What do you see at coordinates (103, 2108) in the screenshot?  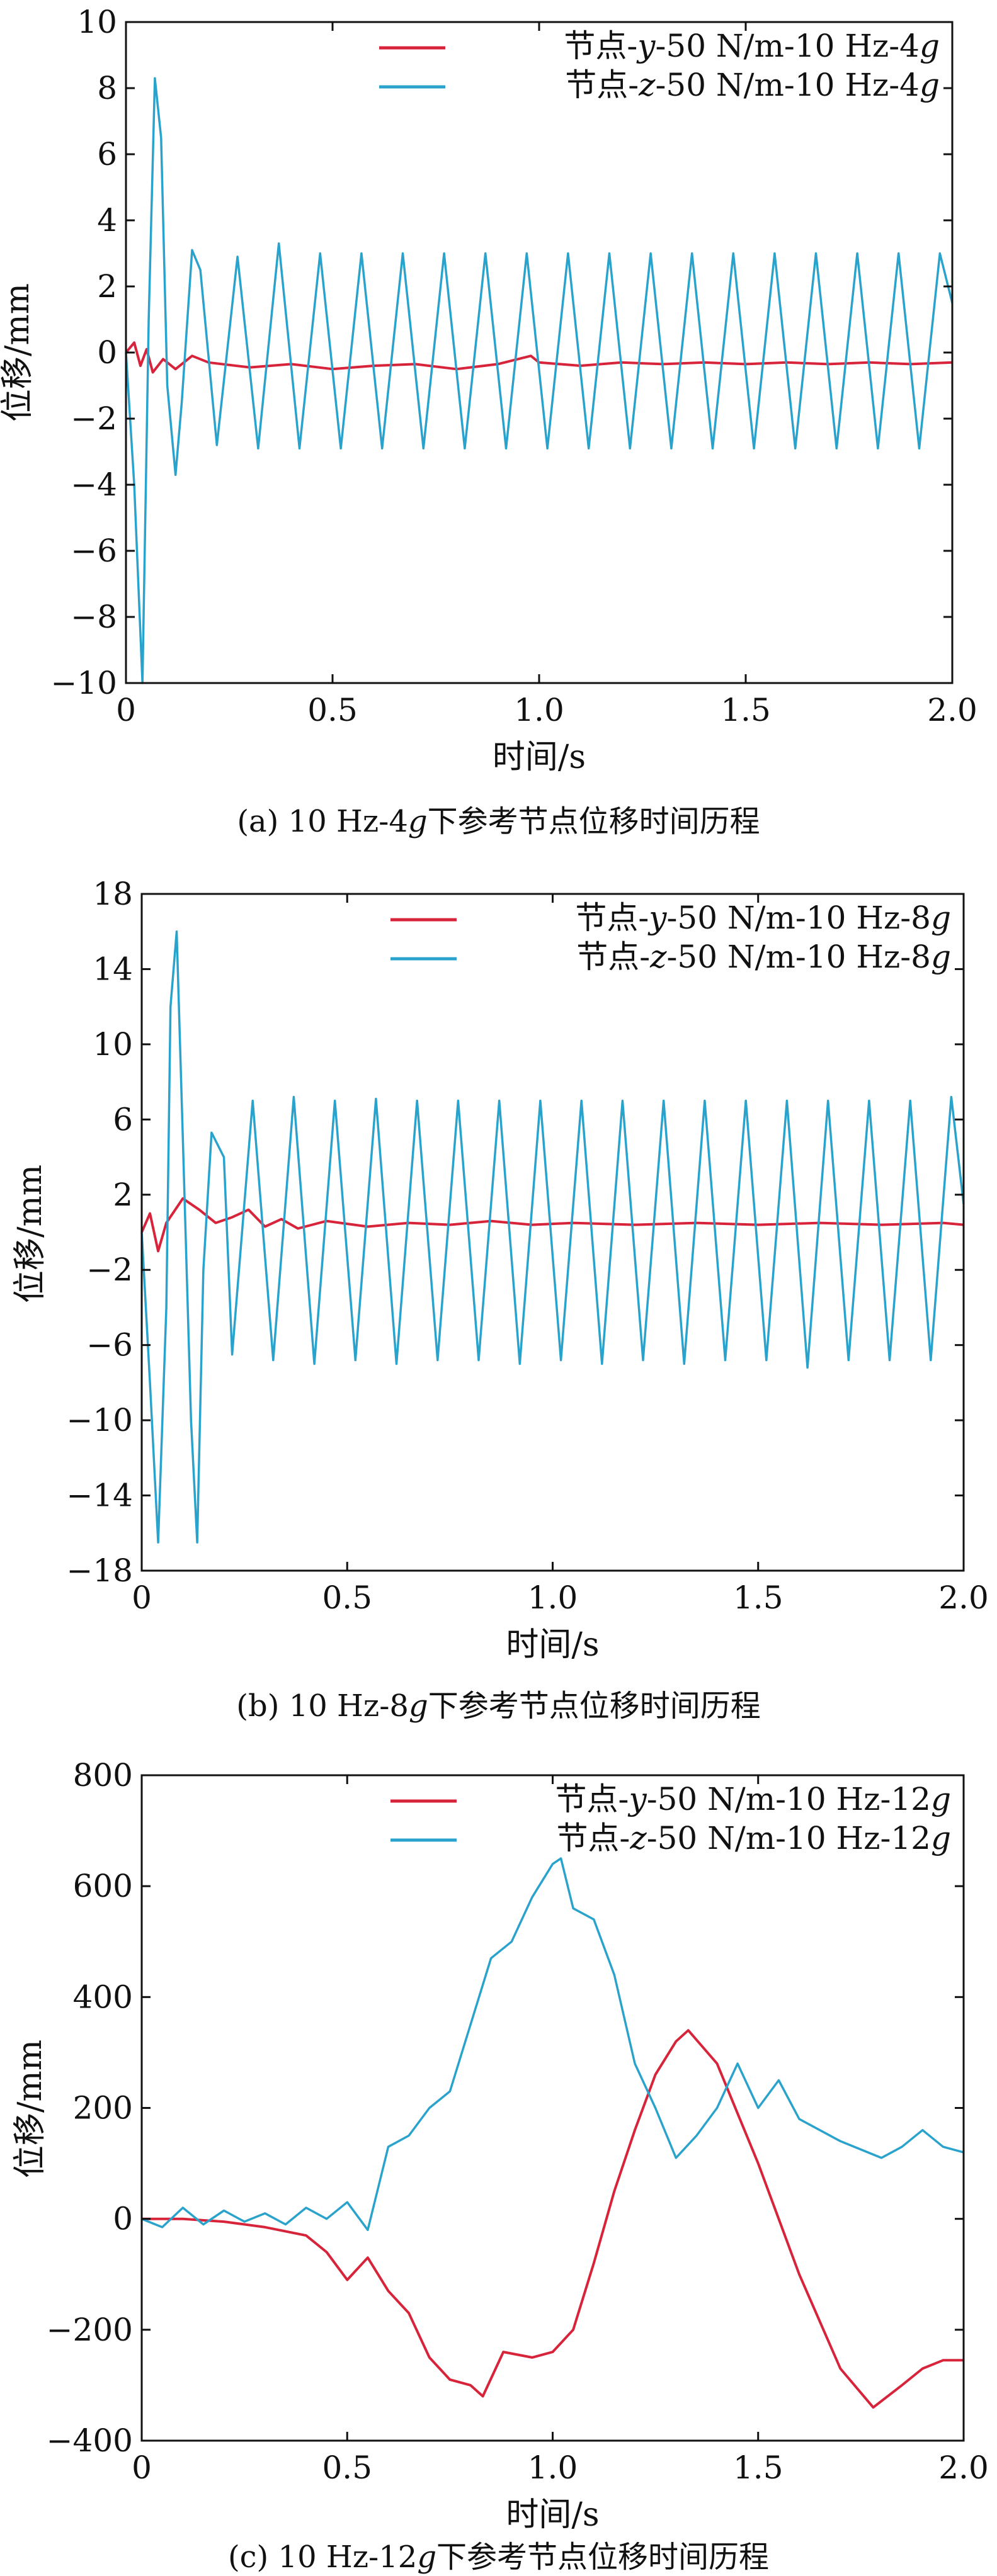 I see `chart-c-y-tick-label: 200` at bounding box center [103, 2108].